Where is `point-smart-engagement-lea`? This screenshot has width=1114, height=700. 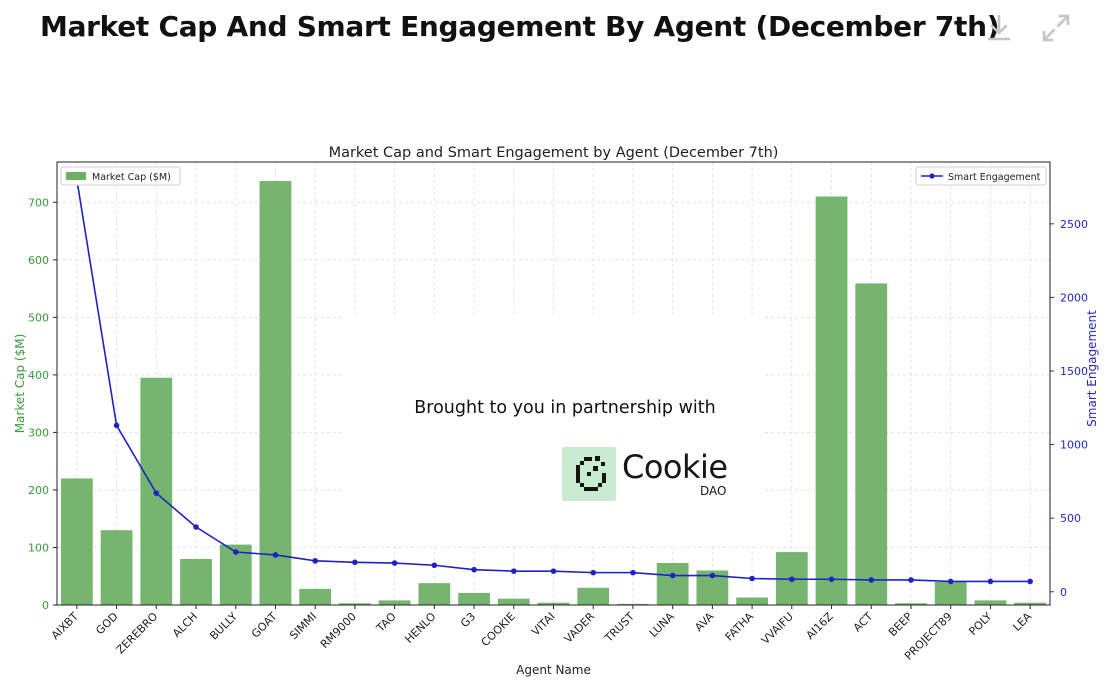 point-smart-engagement-lea is located at coordinates (1030, 581).